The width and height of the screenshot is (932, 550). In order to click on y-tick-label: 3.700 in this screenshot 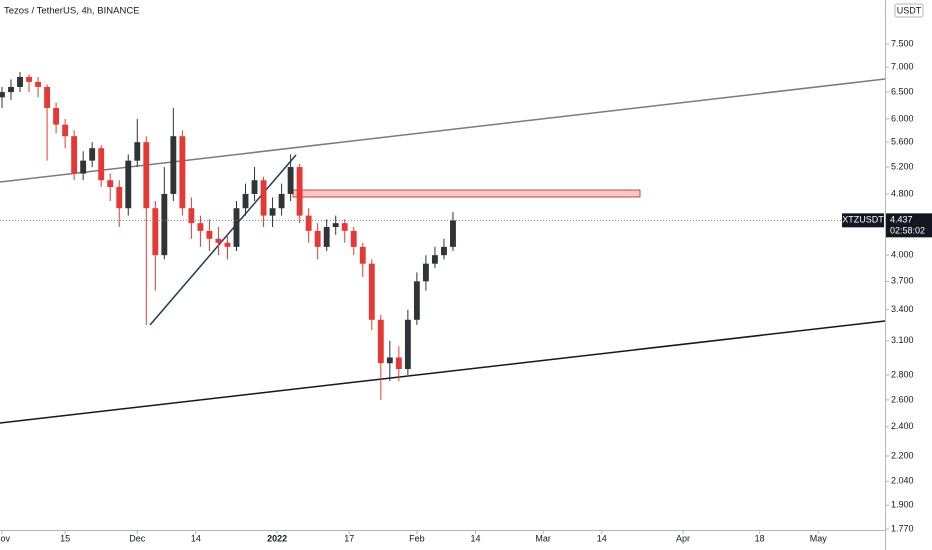, I will do `click(902, 281)`.